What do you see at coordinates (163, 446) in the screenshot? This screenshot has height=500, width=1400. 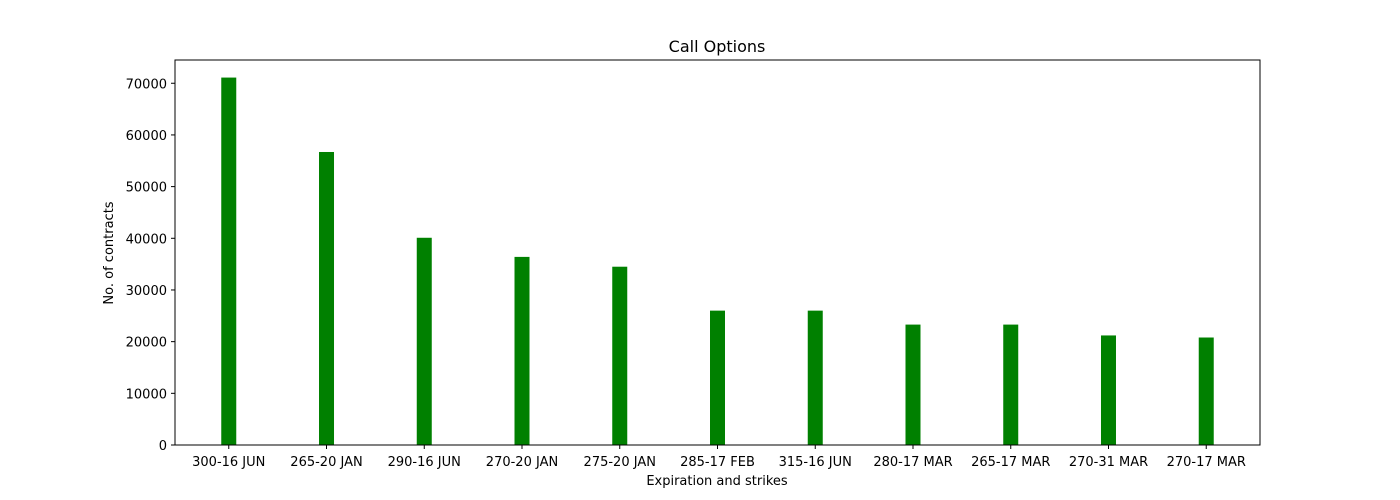 I see `y-tick-label-0: 0` at bounding box center [163, 446].